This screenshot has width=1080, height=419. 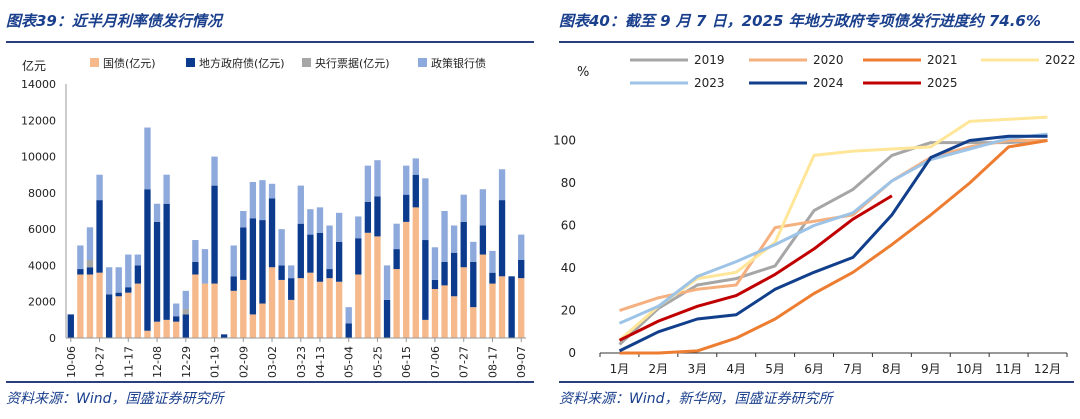 What do you see at coordinates (892, 369) in the screenshot?
I see `x-tick-label: 8月` at bounding box center [892, 369].